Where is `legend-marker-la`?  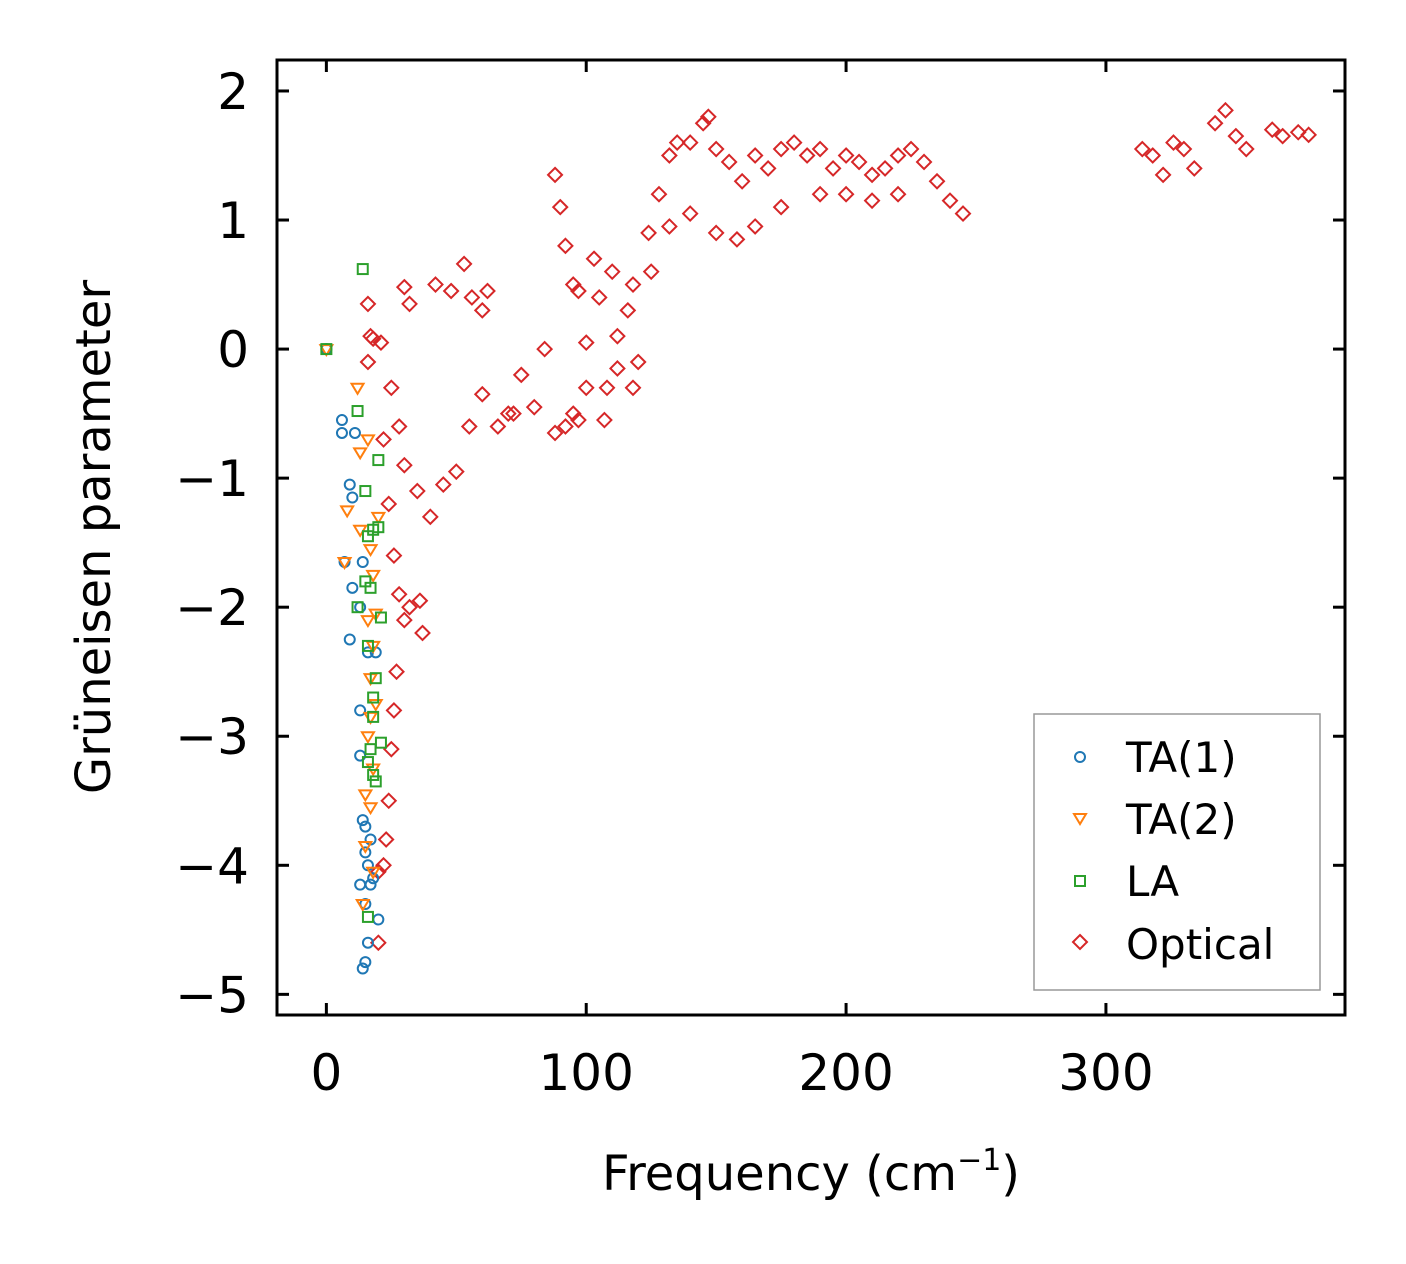
legend-marker-la is located at coordinates (1080, 881).